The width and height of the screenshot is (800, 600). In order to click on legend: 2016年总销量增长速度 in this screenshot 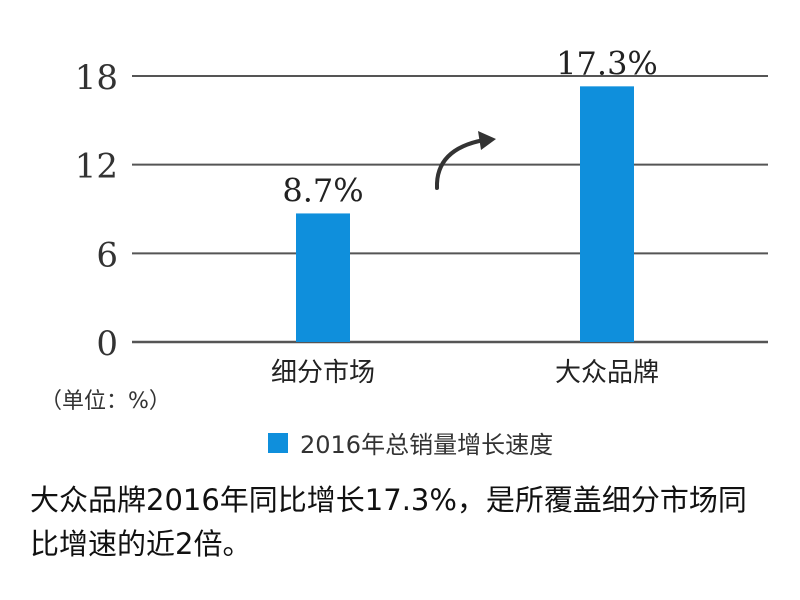, I will do `click(410, 442)`.